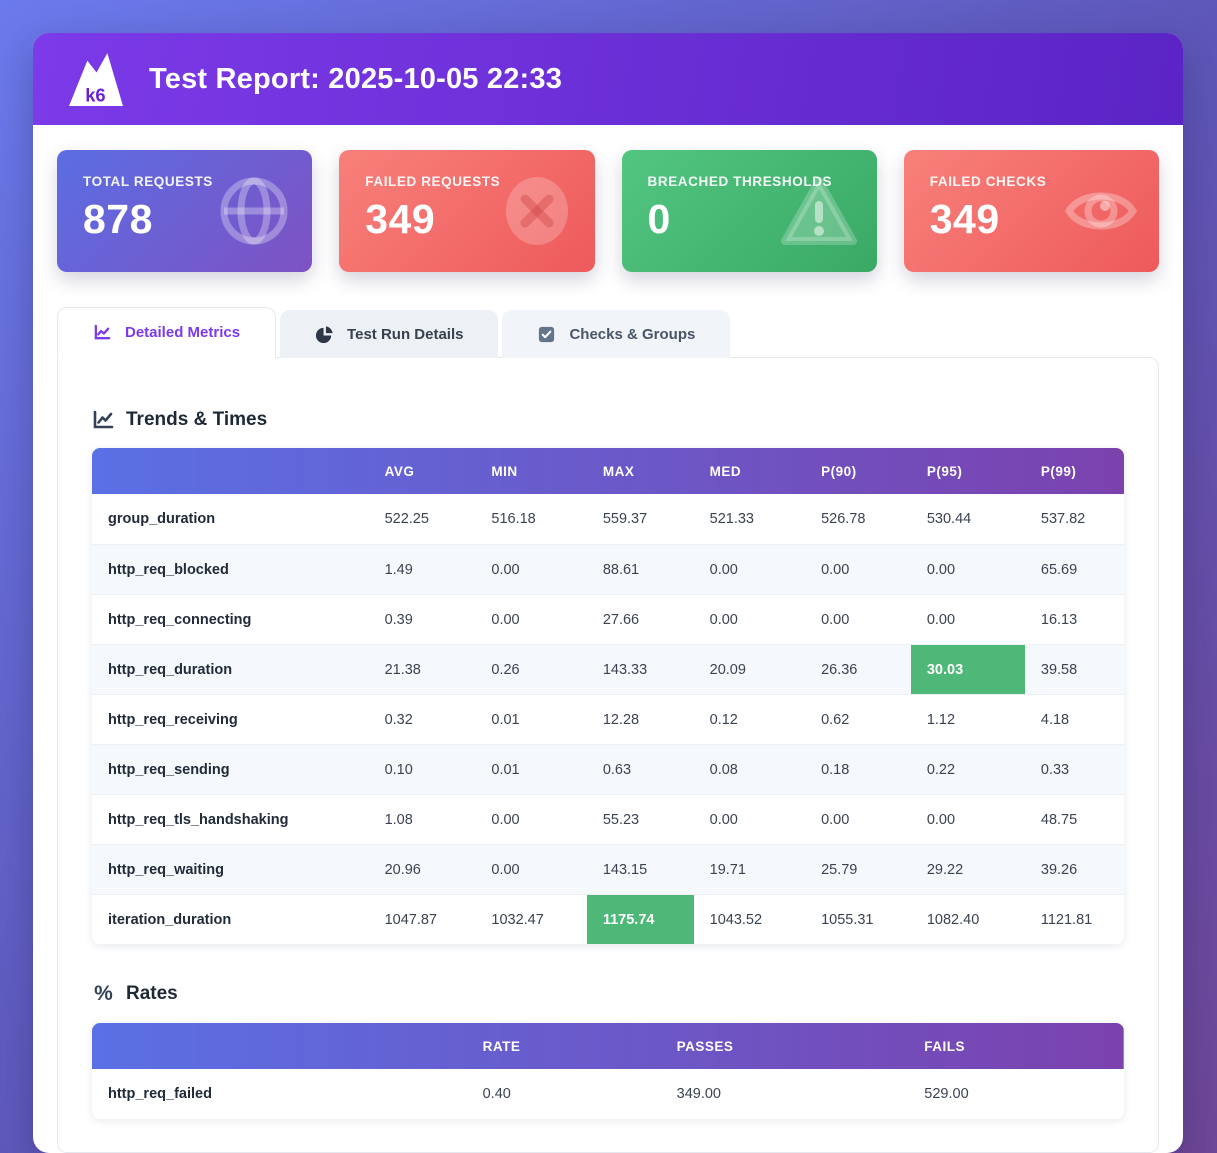  Describe the element at coordinates (843, 519) in the screenshot. I see `value-cell: 526.78` at that location.